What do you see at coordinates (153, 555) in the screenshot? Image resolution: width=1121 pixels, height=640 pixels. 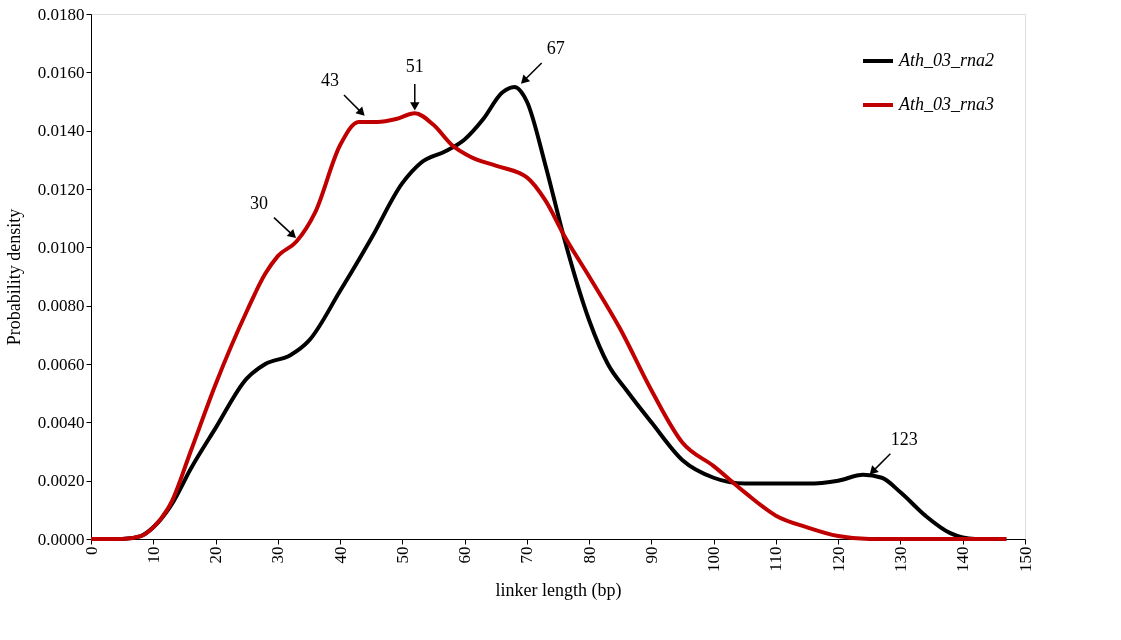 I see `x-tick-label: 10` at bounding box center [153, 555].